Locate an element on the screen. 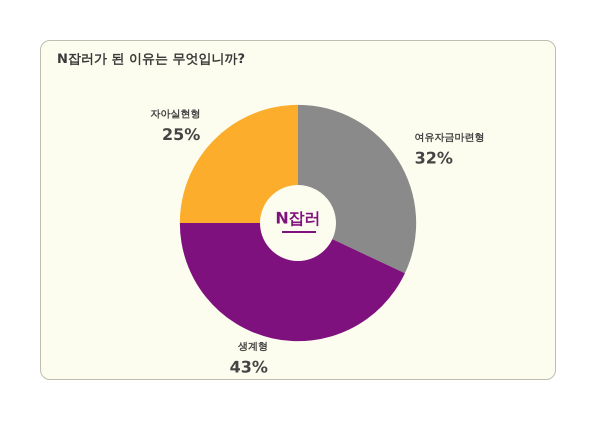  data-label: 32% is located at coordinates (433, 158).